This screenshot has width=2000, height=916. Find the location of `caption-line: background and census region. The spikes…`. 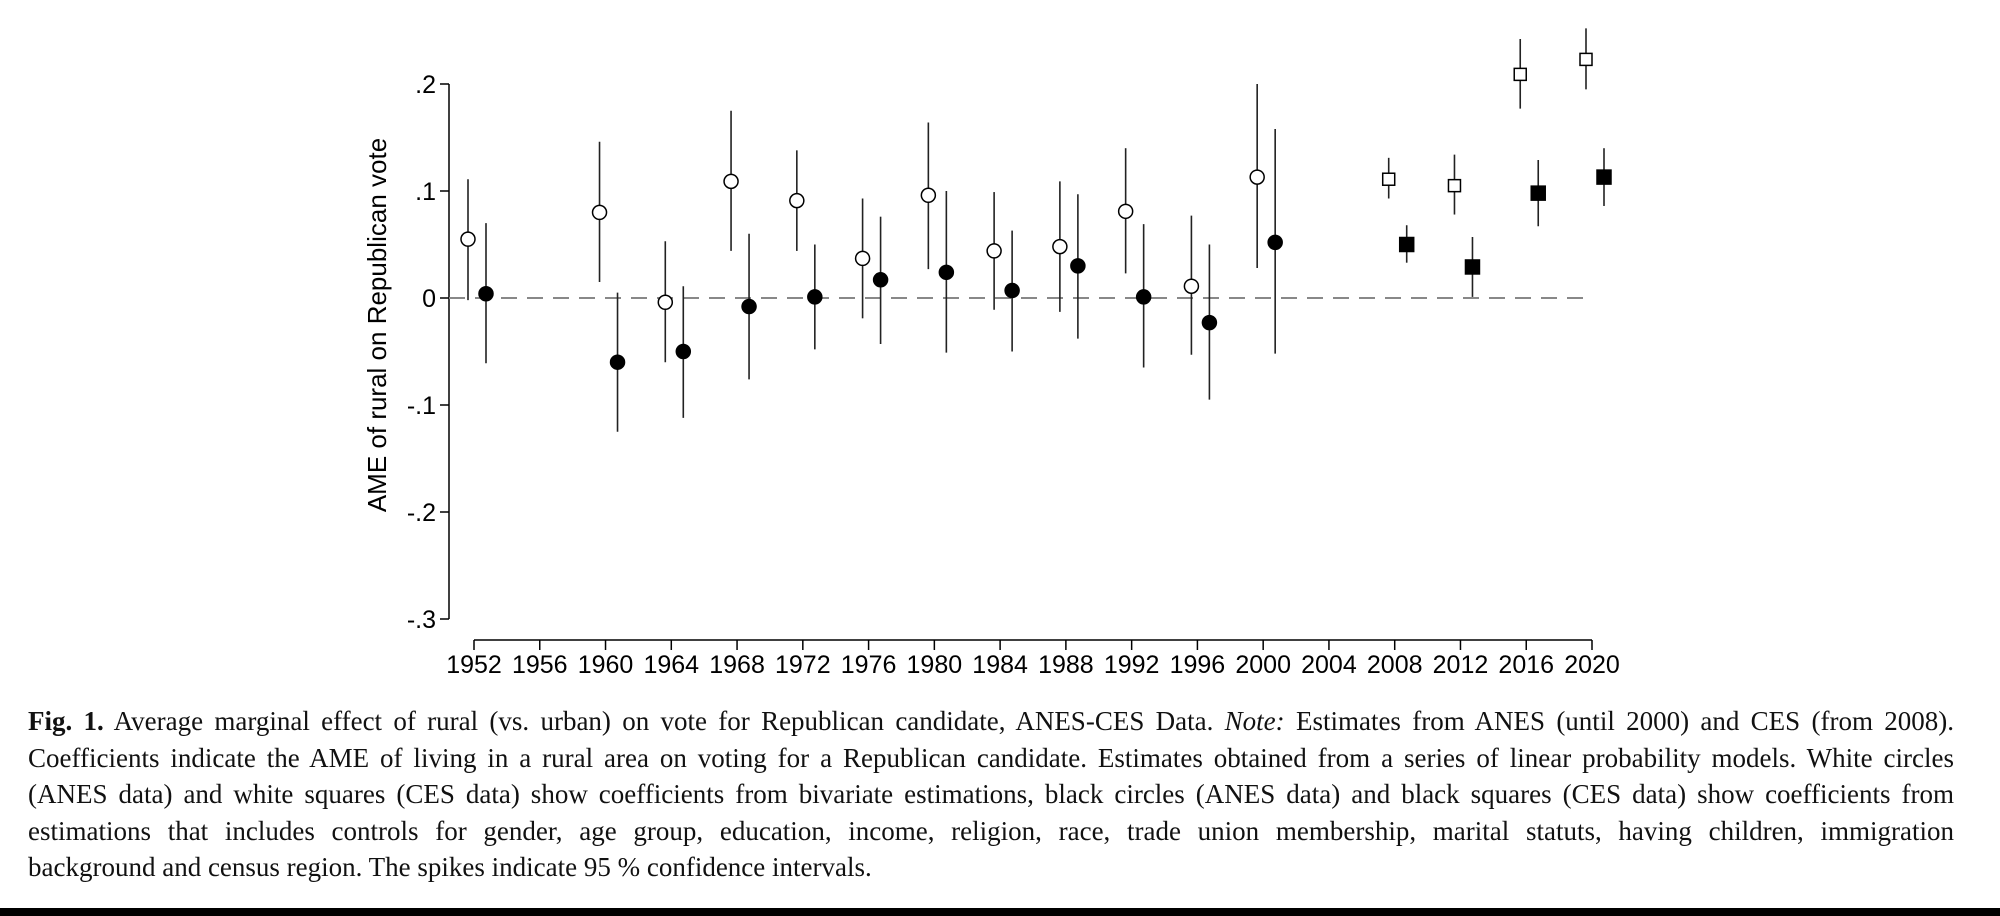

caption-line: background and census region. The spikes… is located at coordinates (450, 867).